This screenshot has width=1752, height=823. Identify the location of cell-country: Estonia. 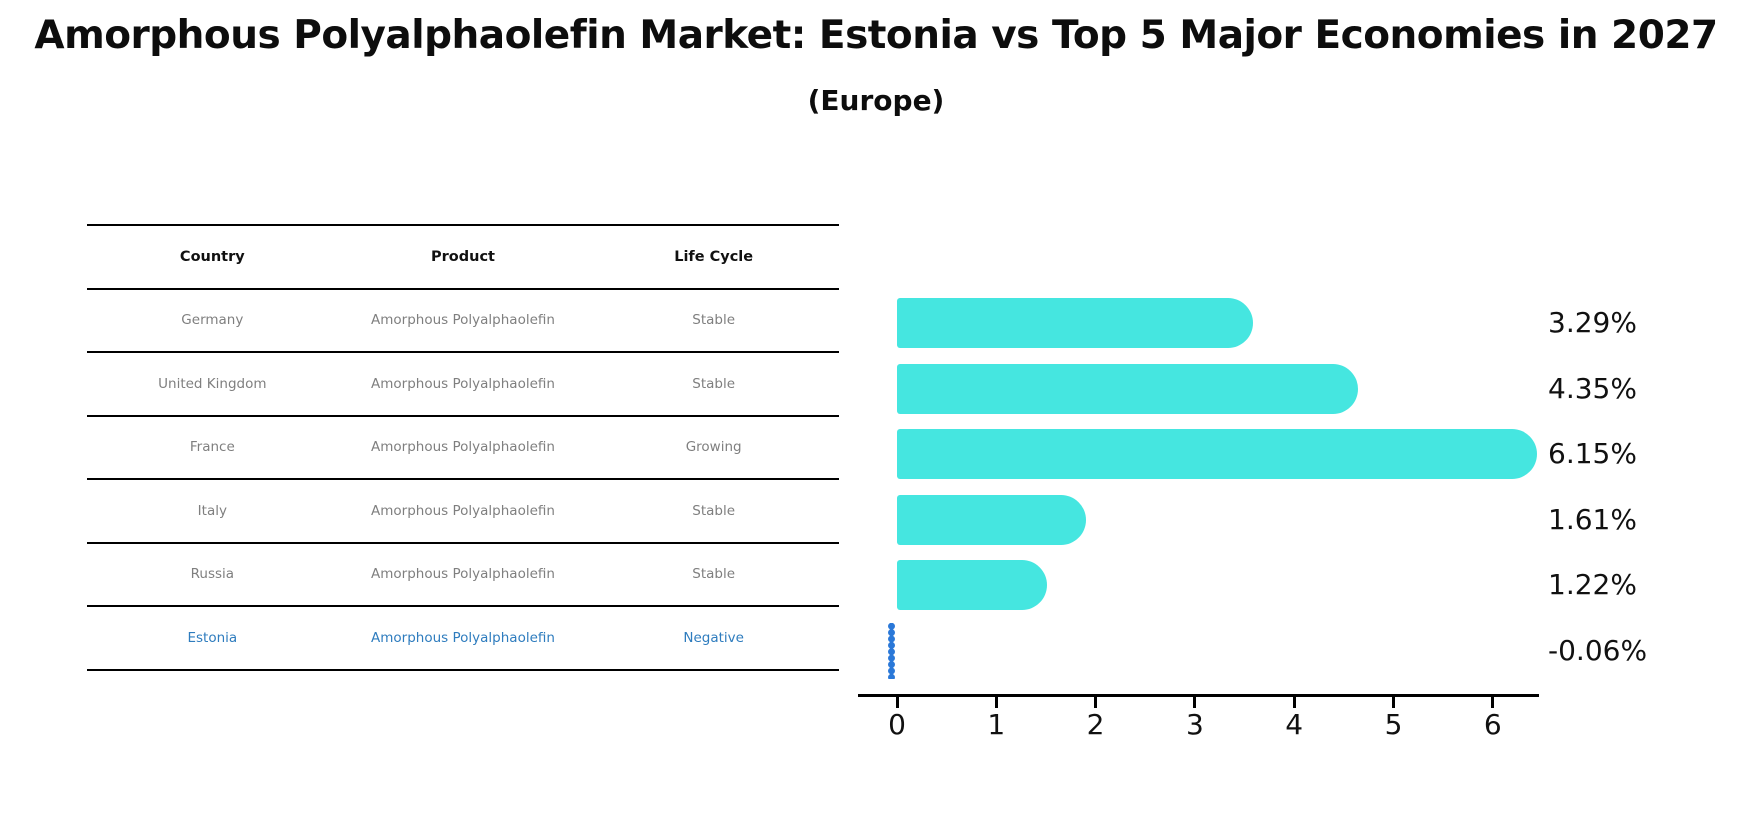
(212, 637).